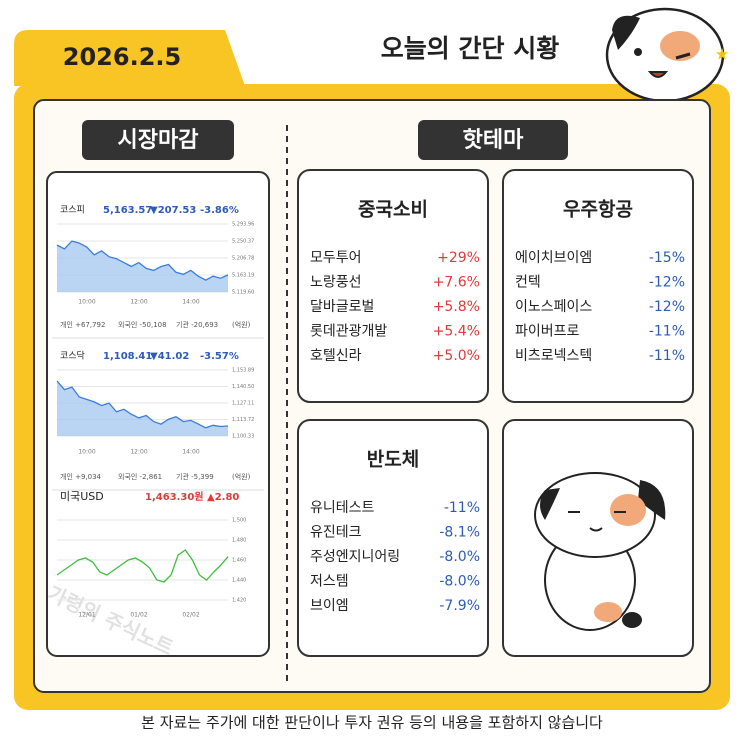 The image size is (743, 747). What do you see at coordinates (336, 283) in the screenshot?
I see `stock-name: 노랑풍선` at bounding box center [336, 283].